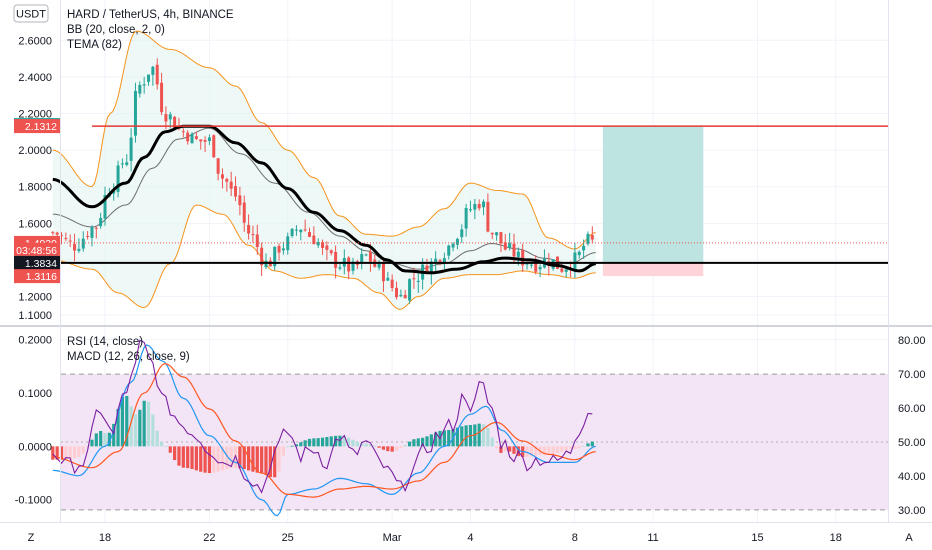 The image size is (932, 550). Describe the element at coordinates (909, 537) in the screenshot. I see `auto-scale-button: A` at that location.